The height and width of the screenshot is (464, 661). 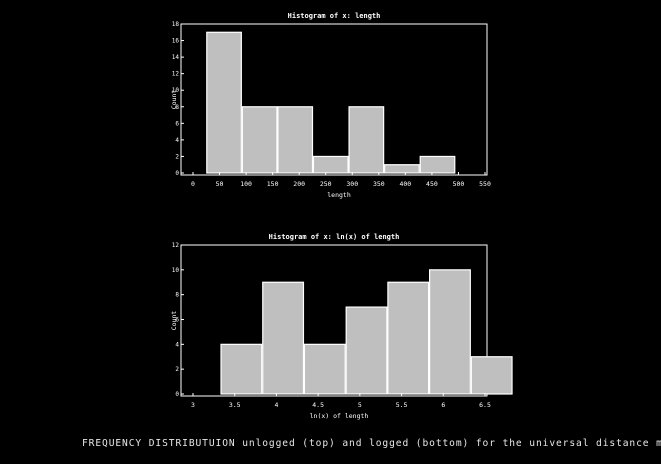 I want to click on x-tick-label-4: 5, so click(x=360, y=405).